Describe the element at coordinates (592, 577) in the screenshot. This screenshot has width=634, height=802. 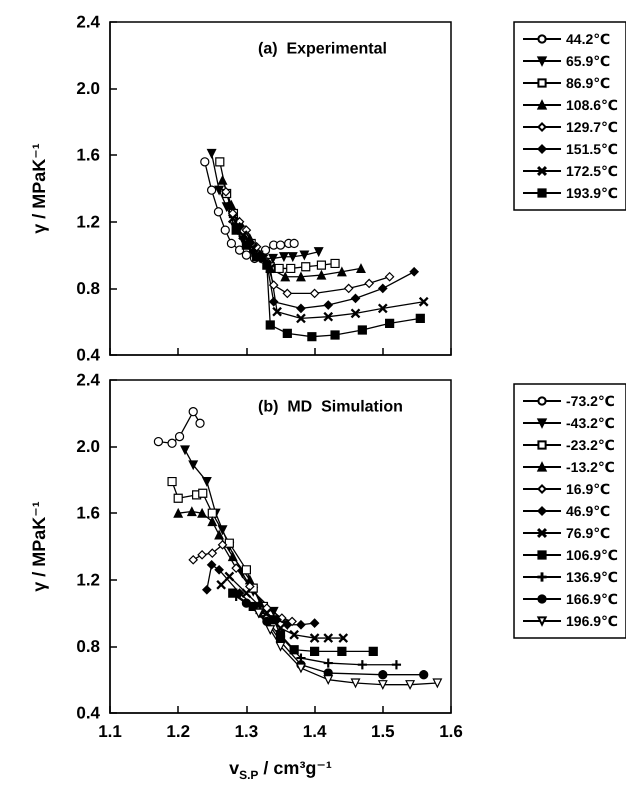
I see `legend-label: 136.9℃` at that location.